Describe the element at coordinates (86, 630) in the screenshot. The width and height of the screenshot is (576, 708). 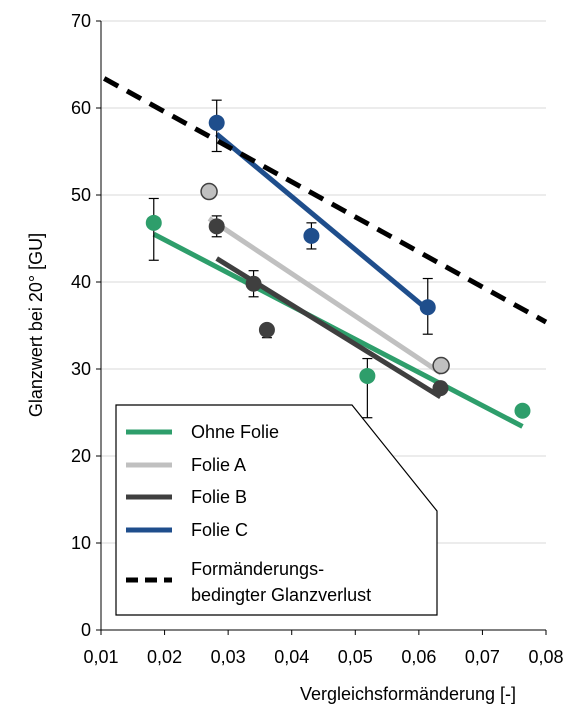
I see `y-tick-label: 0` at that location.